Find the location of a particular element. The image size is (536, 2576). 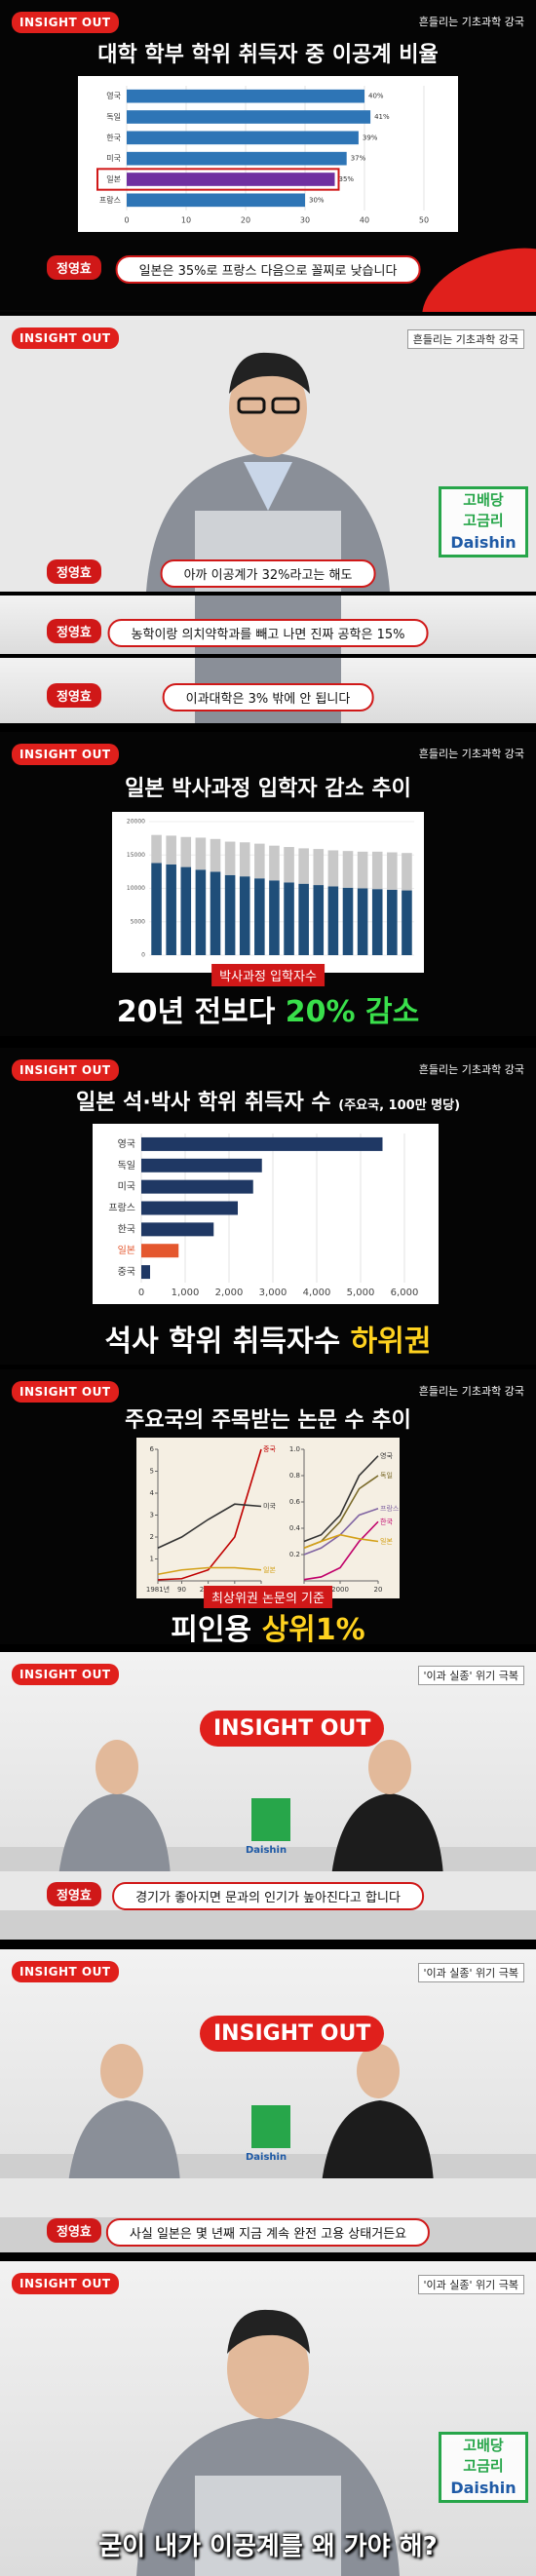

y-tick-label: 0.6 is located at coordinates (295, 1502).